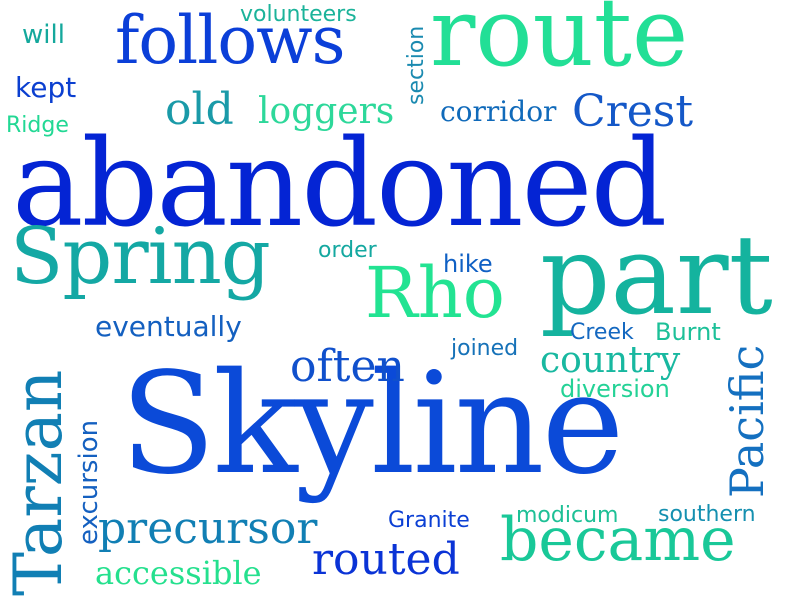  What do you see at coordinates (632, 111) in the screenshot?
I see `word-crest: Crest` at bounding box center [632, 111].